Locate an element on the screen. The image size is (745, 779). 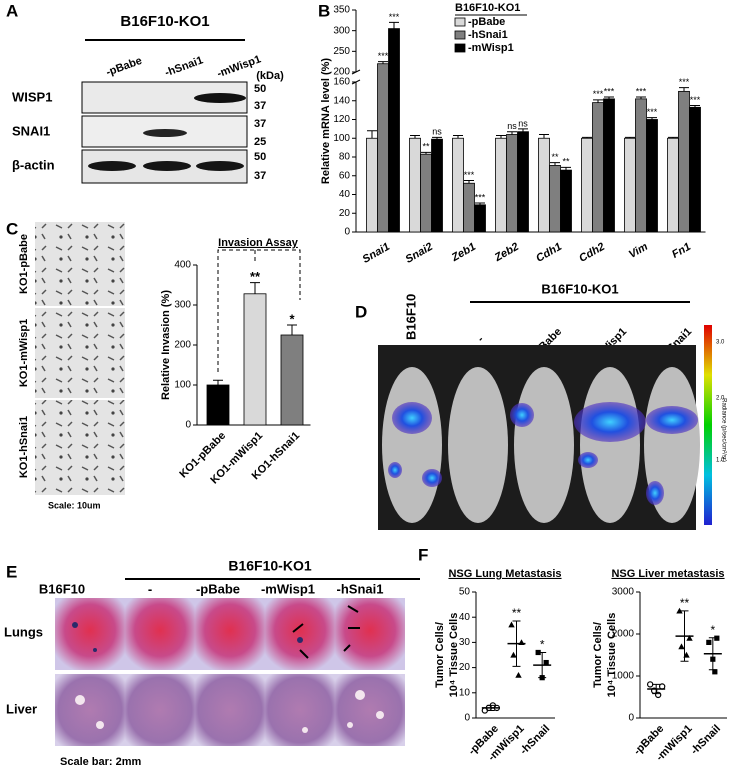
colorbar-tick: 2.0 is located at coordinates (720, 399).